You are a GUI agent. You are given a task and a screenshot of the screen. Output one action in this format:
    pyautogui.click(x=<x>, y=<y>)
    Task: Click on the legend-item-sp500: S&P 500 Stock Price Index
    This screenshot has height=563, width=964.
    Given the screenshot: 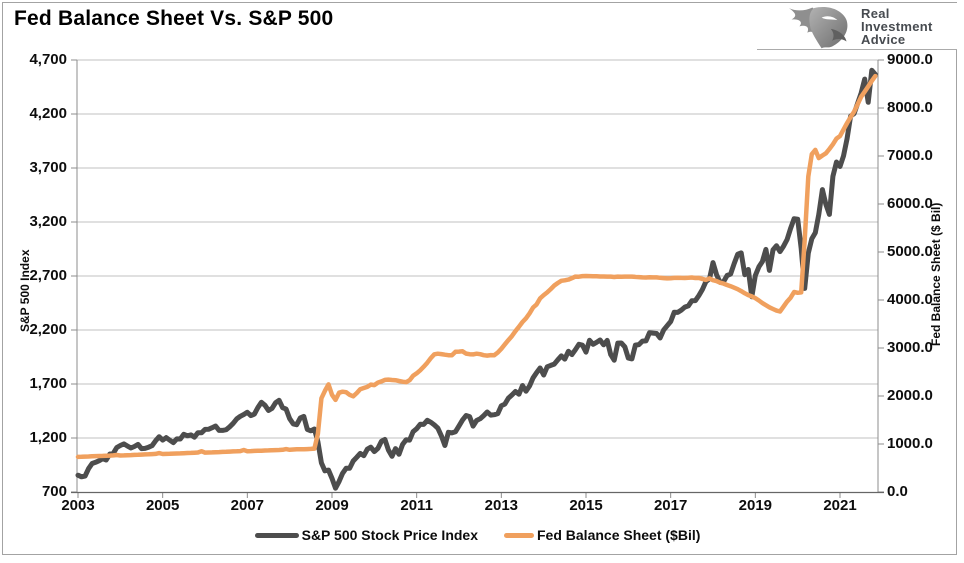 What is the action you would take?
    pyautogui.click(x=366, y=535)
    